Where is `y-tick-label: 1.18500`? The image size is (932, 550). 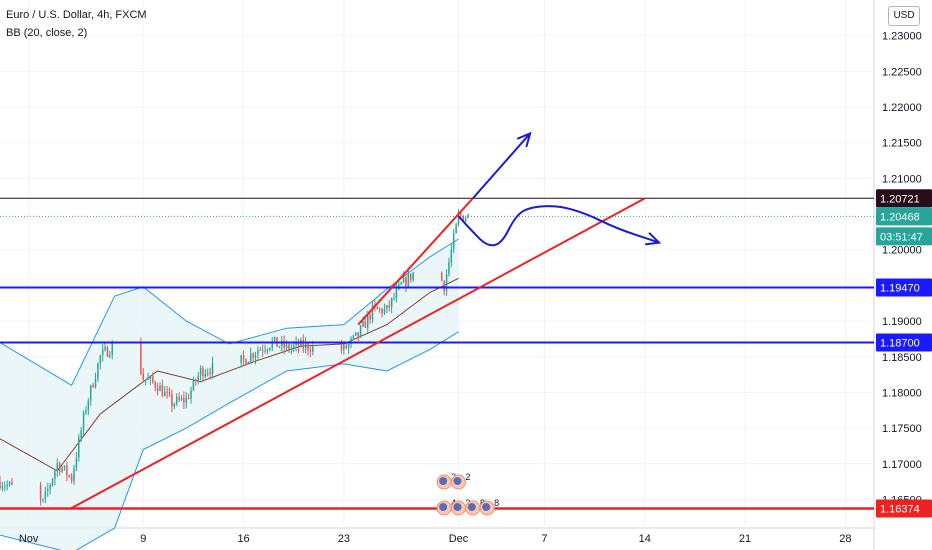 y-tick-label: 1.18500 is located at coordinates (902, 358).